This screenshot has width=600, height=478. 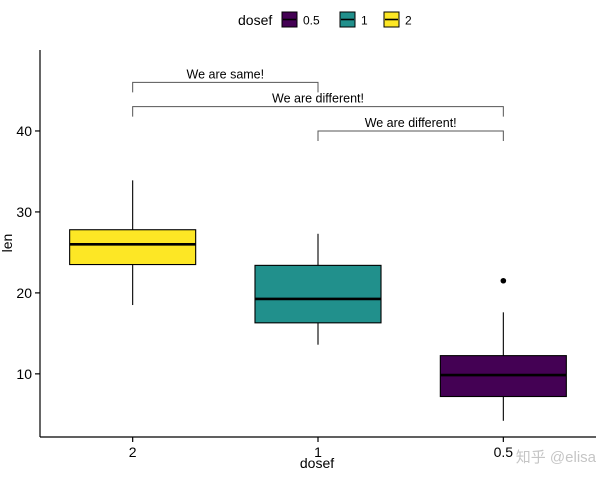 What do you see at coordinates (325, 19) in the screenshot?
I see `legend: dosef 0.5 1 2` at bounding box center [325, 19].